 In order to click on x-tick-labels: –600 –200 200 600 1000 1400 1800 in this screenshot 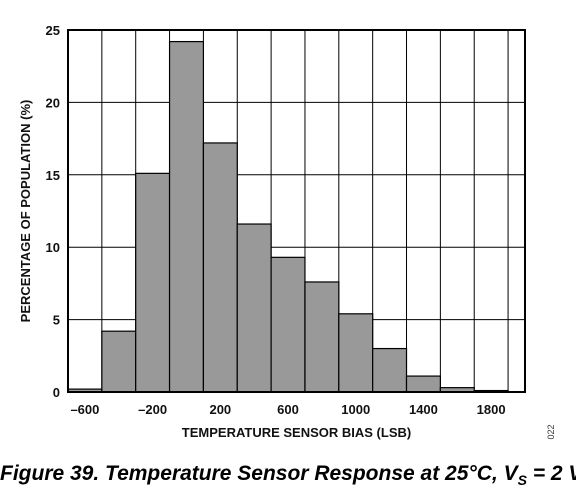, I will do `click(287, 409)`.